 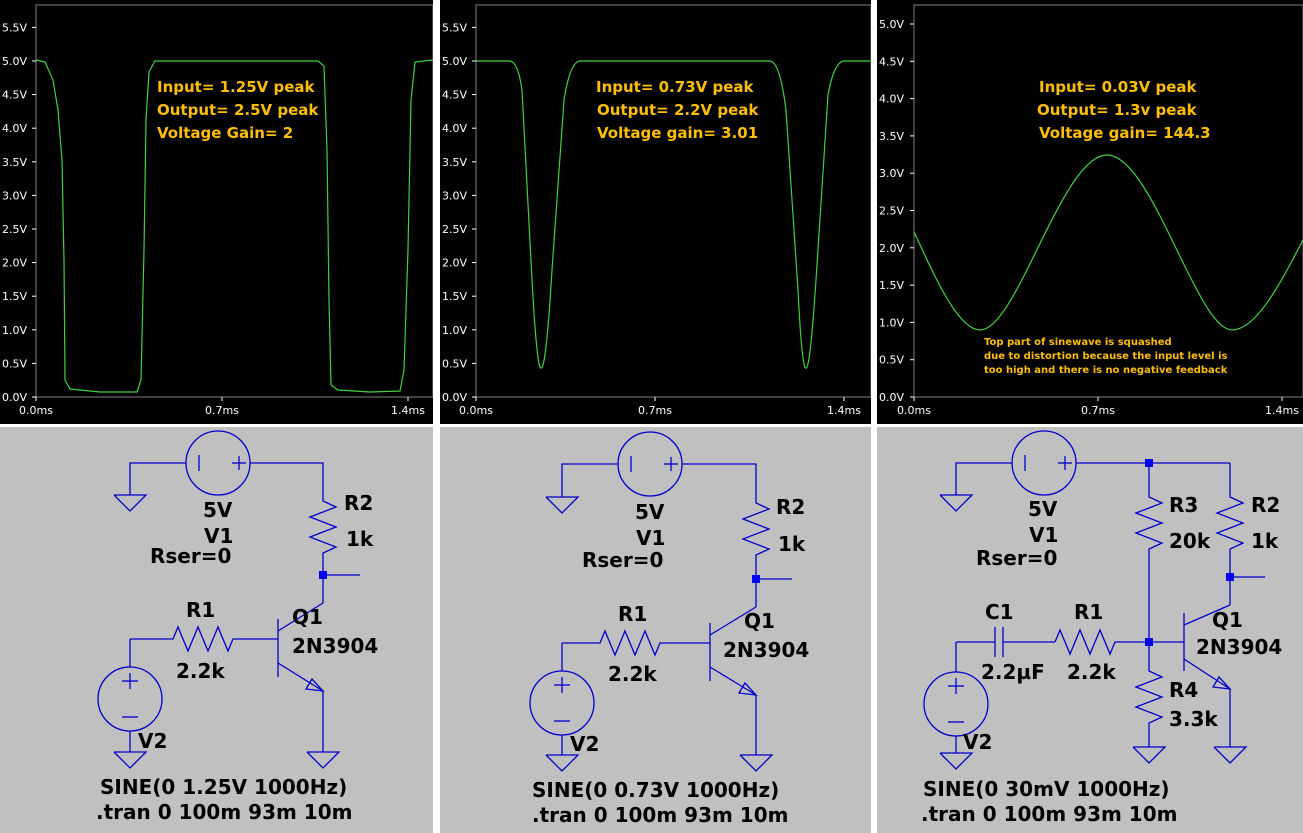 What do you see at coordinates (678, 110) in the screenshot?
I see `annotation-line: Output= 2.2V peak` at bounding box center [678, 110].